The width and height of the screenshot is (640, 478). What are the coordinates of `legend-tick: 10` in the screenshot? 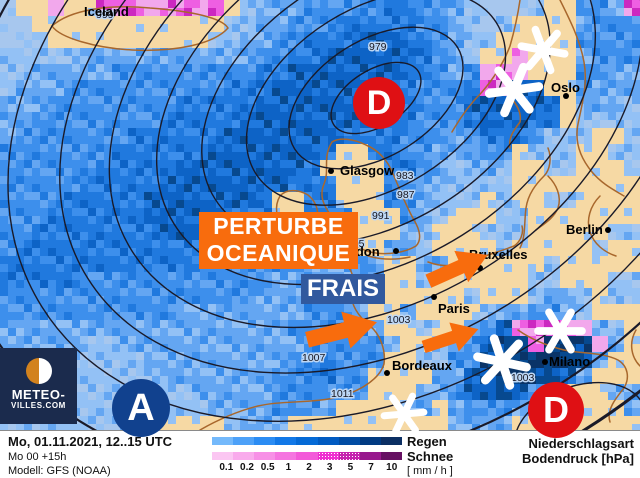 It's located at (392, 467).